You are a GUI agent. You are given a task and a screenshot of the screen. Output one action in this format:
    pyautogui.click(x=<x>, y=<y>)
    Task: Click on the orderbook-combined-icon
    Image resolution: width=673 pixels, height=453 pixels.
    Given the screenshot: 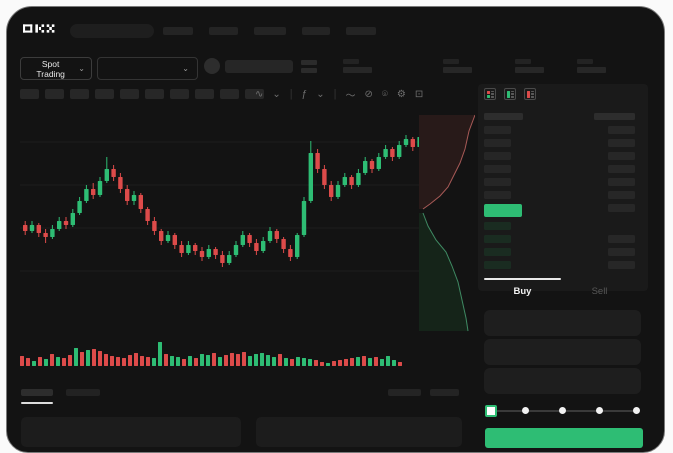 What is the action you would take?
    pyautogui.click(x=490, y=94)
    